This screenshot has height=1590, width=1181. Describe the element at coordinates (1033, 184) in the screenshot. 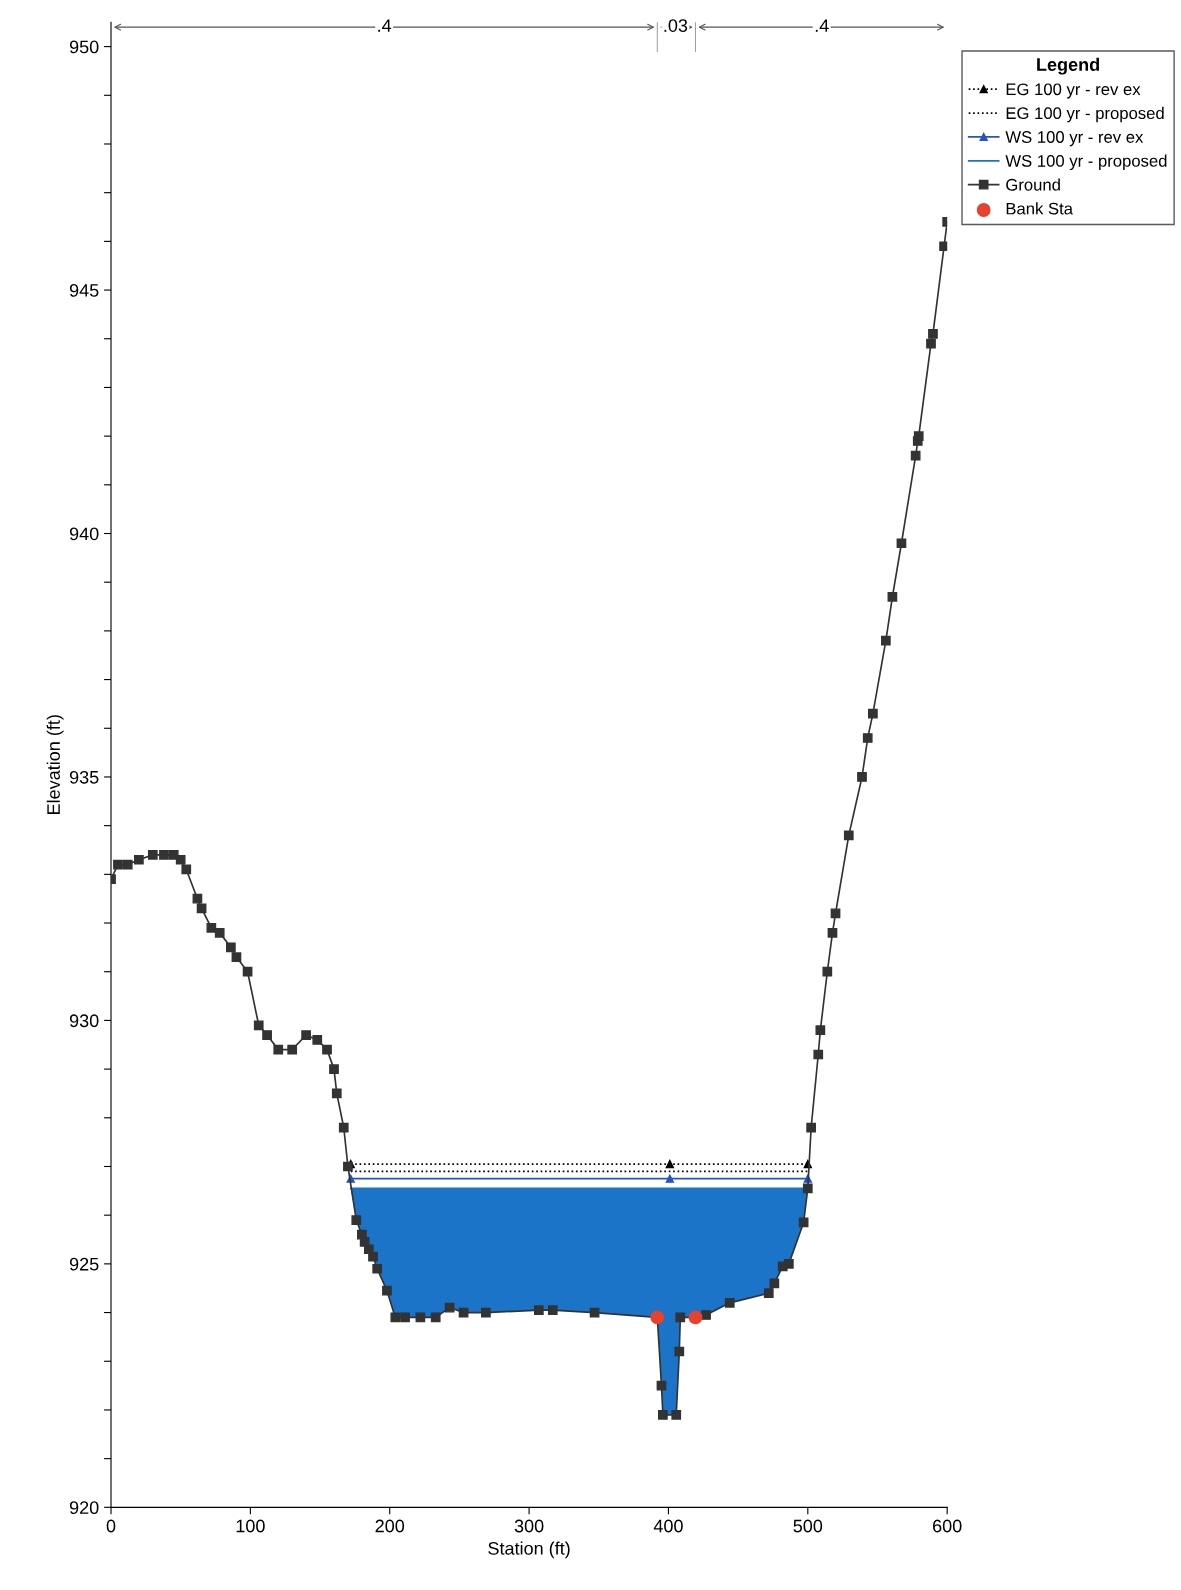

I see `legend-label: Ground` at that location.